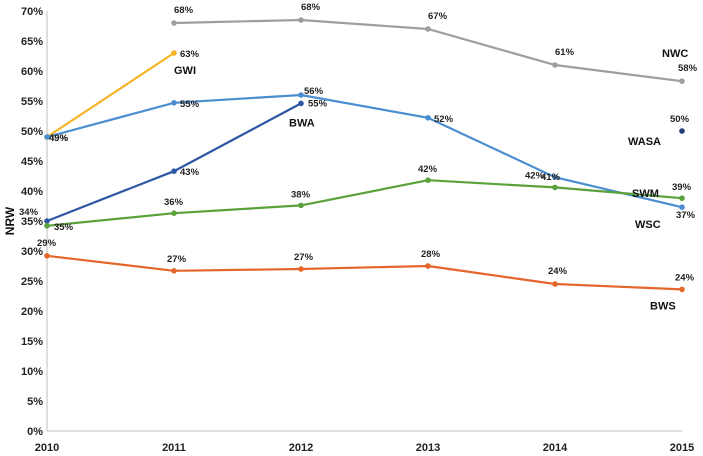 This screenshot has height=456, width=703. What do you see at coordinates (682, 448) in the screenshot?
I see `x-tick-label: 2015` at bounding box center [682, 448].